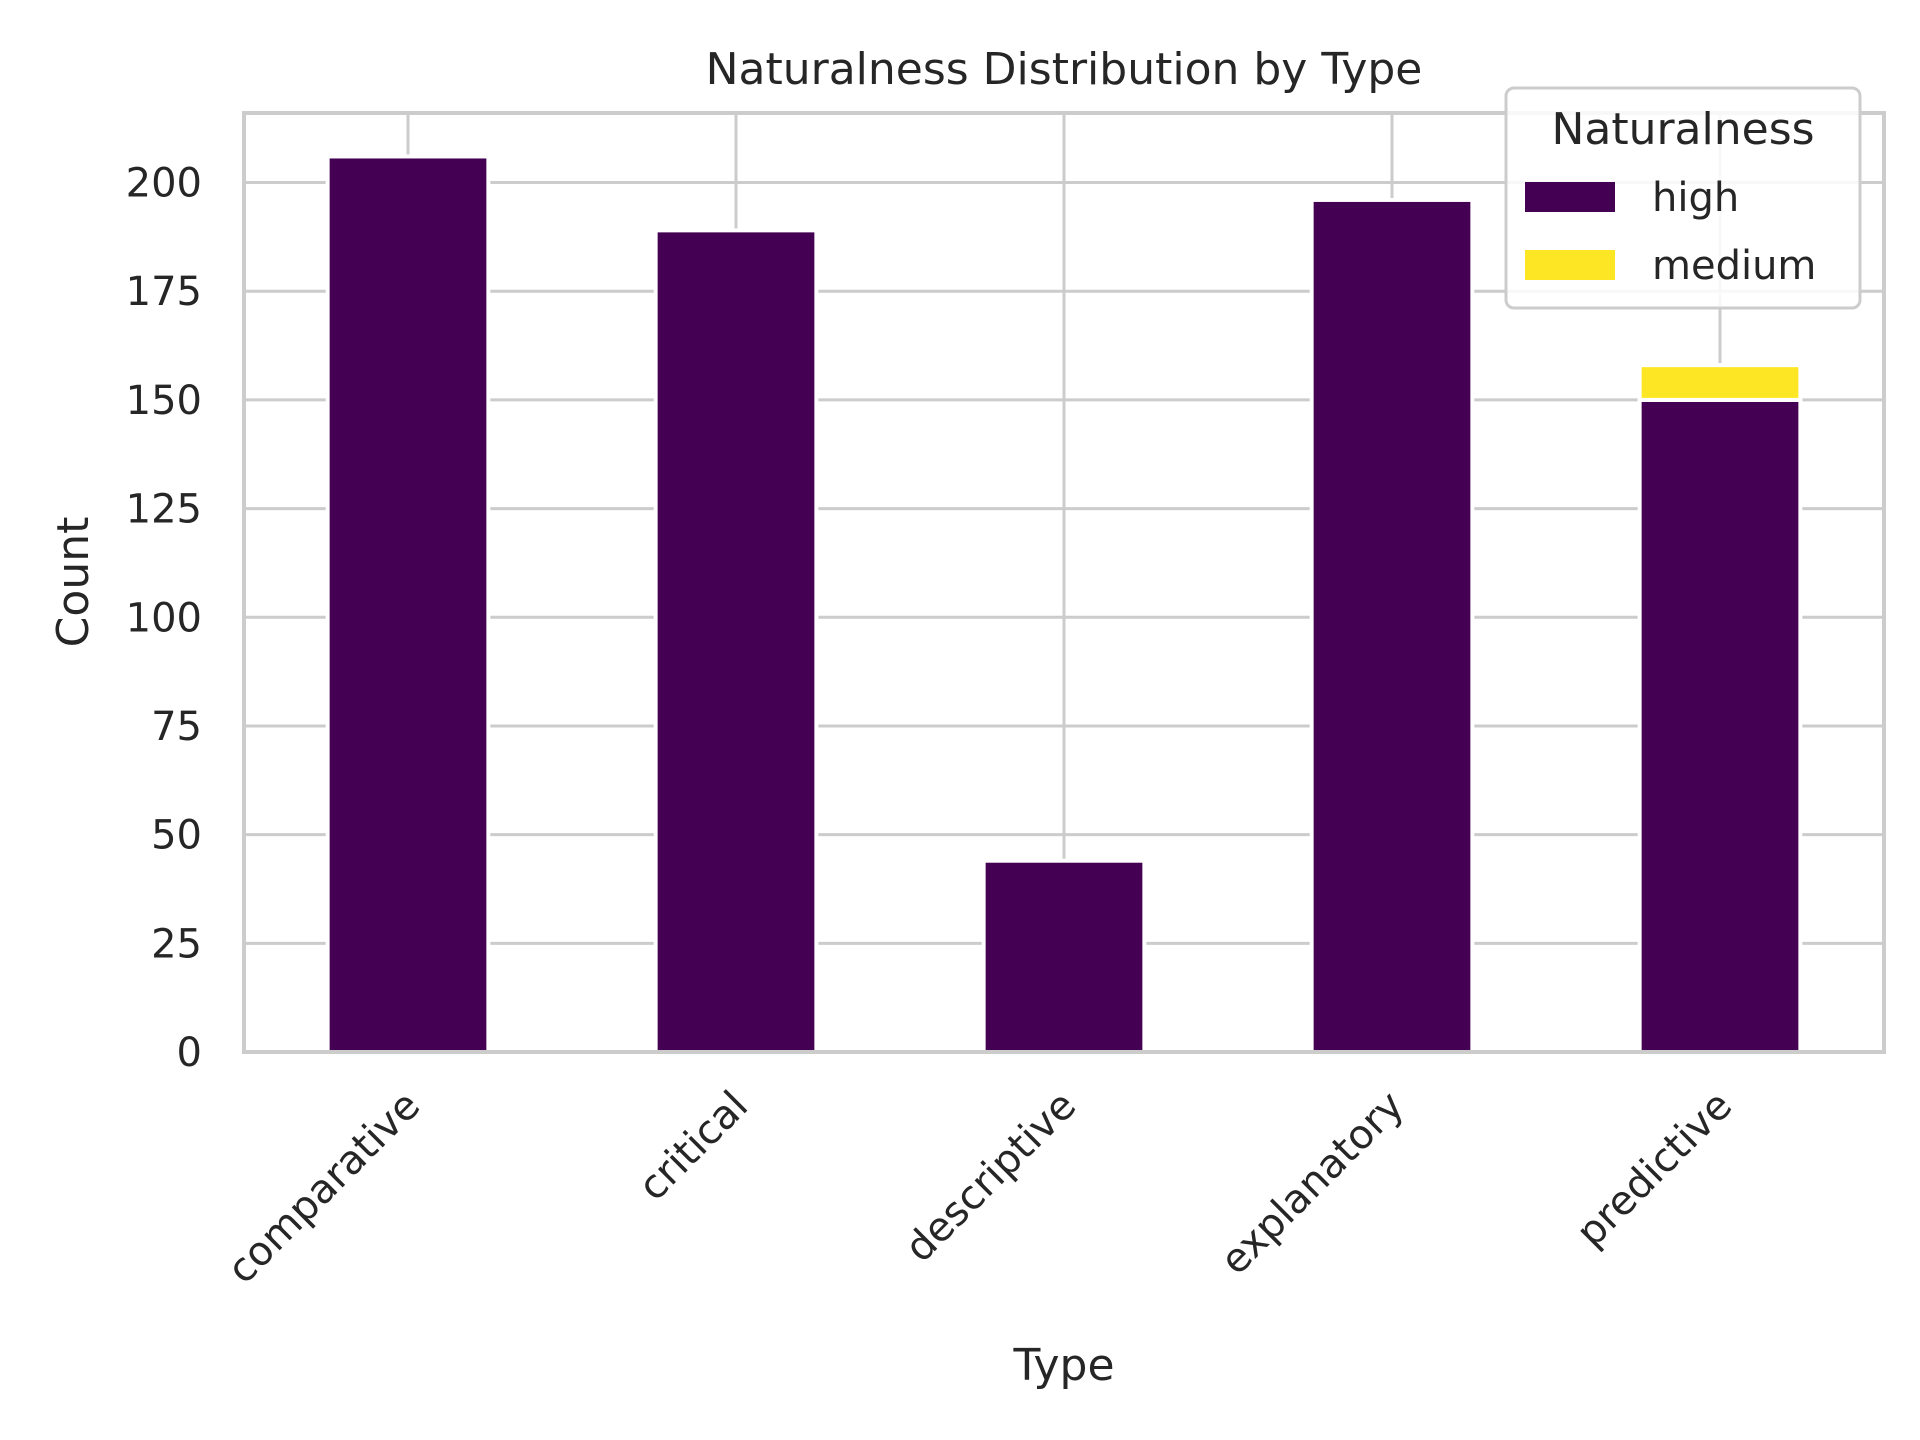 The height and width of the screenshot is (1440, 1920). Describe the element at coordinates (176, 944) in the screenshot. I see `y-tick-label: 25` at that location.